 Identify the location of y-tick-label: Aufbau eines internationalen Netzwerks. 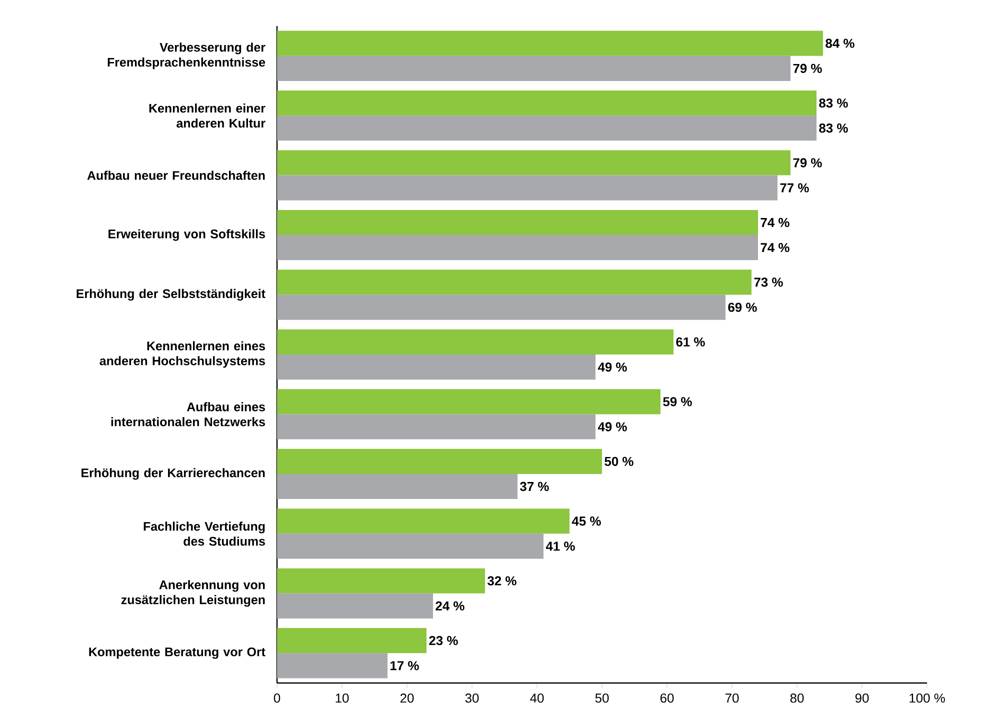
(188, 414).